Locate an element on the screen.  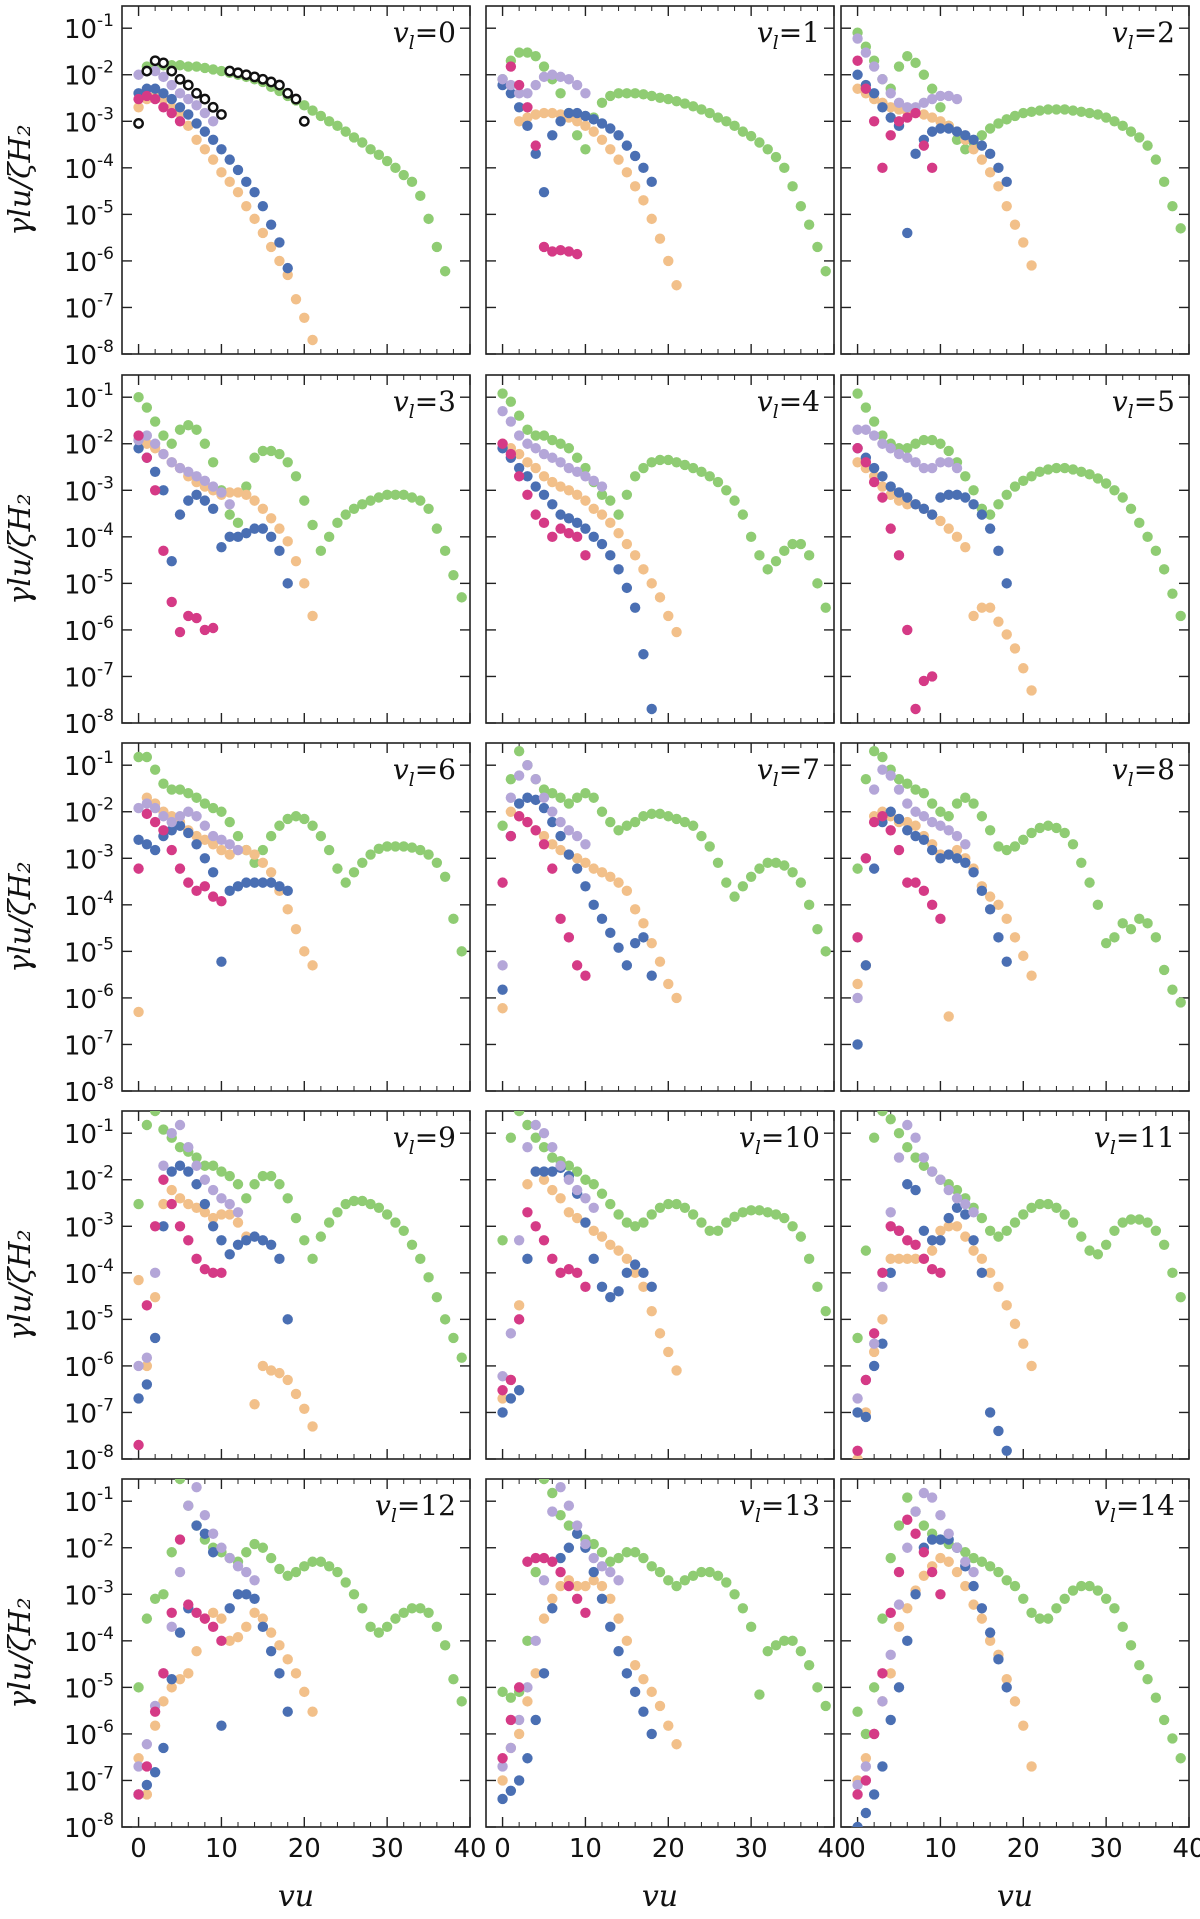
series-magenta is located at coordinates (180, 857).